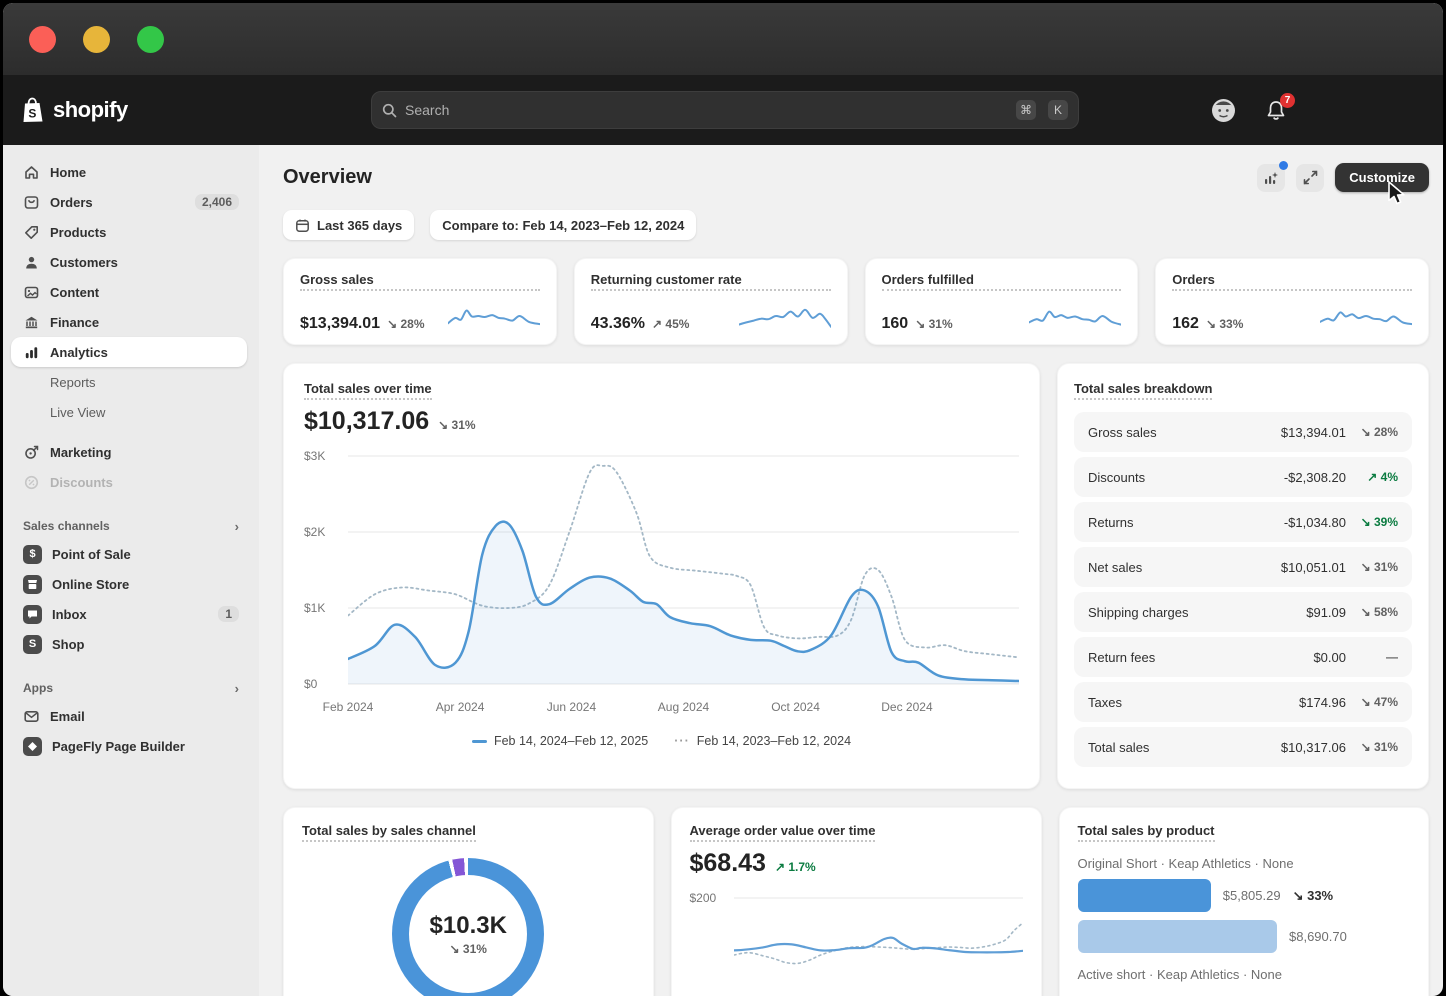 The height and width of the screenshot is (996, 1446). Describe the element at coordinates (131, 526) in the screenshot. I see `sales-channels-section-header: Sales channels ›` at that location.